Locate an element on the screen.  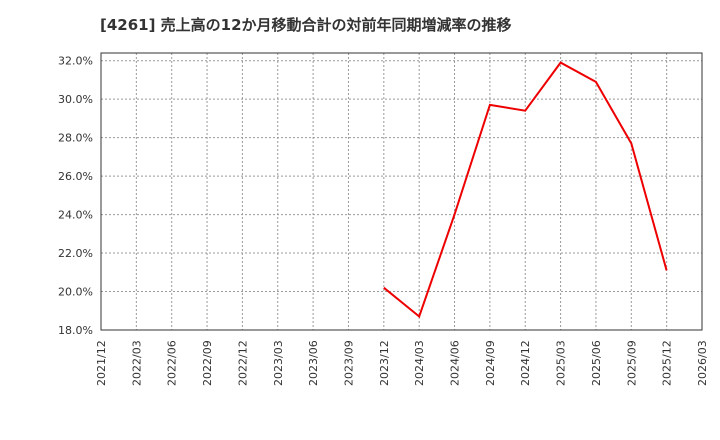
x-tick-label: 2024/12 is located at coordinates (525, 363).